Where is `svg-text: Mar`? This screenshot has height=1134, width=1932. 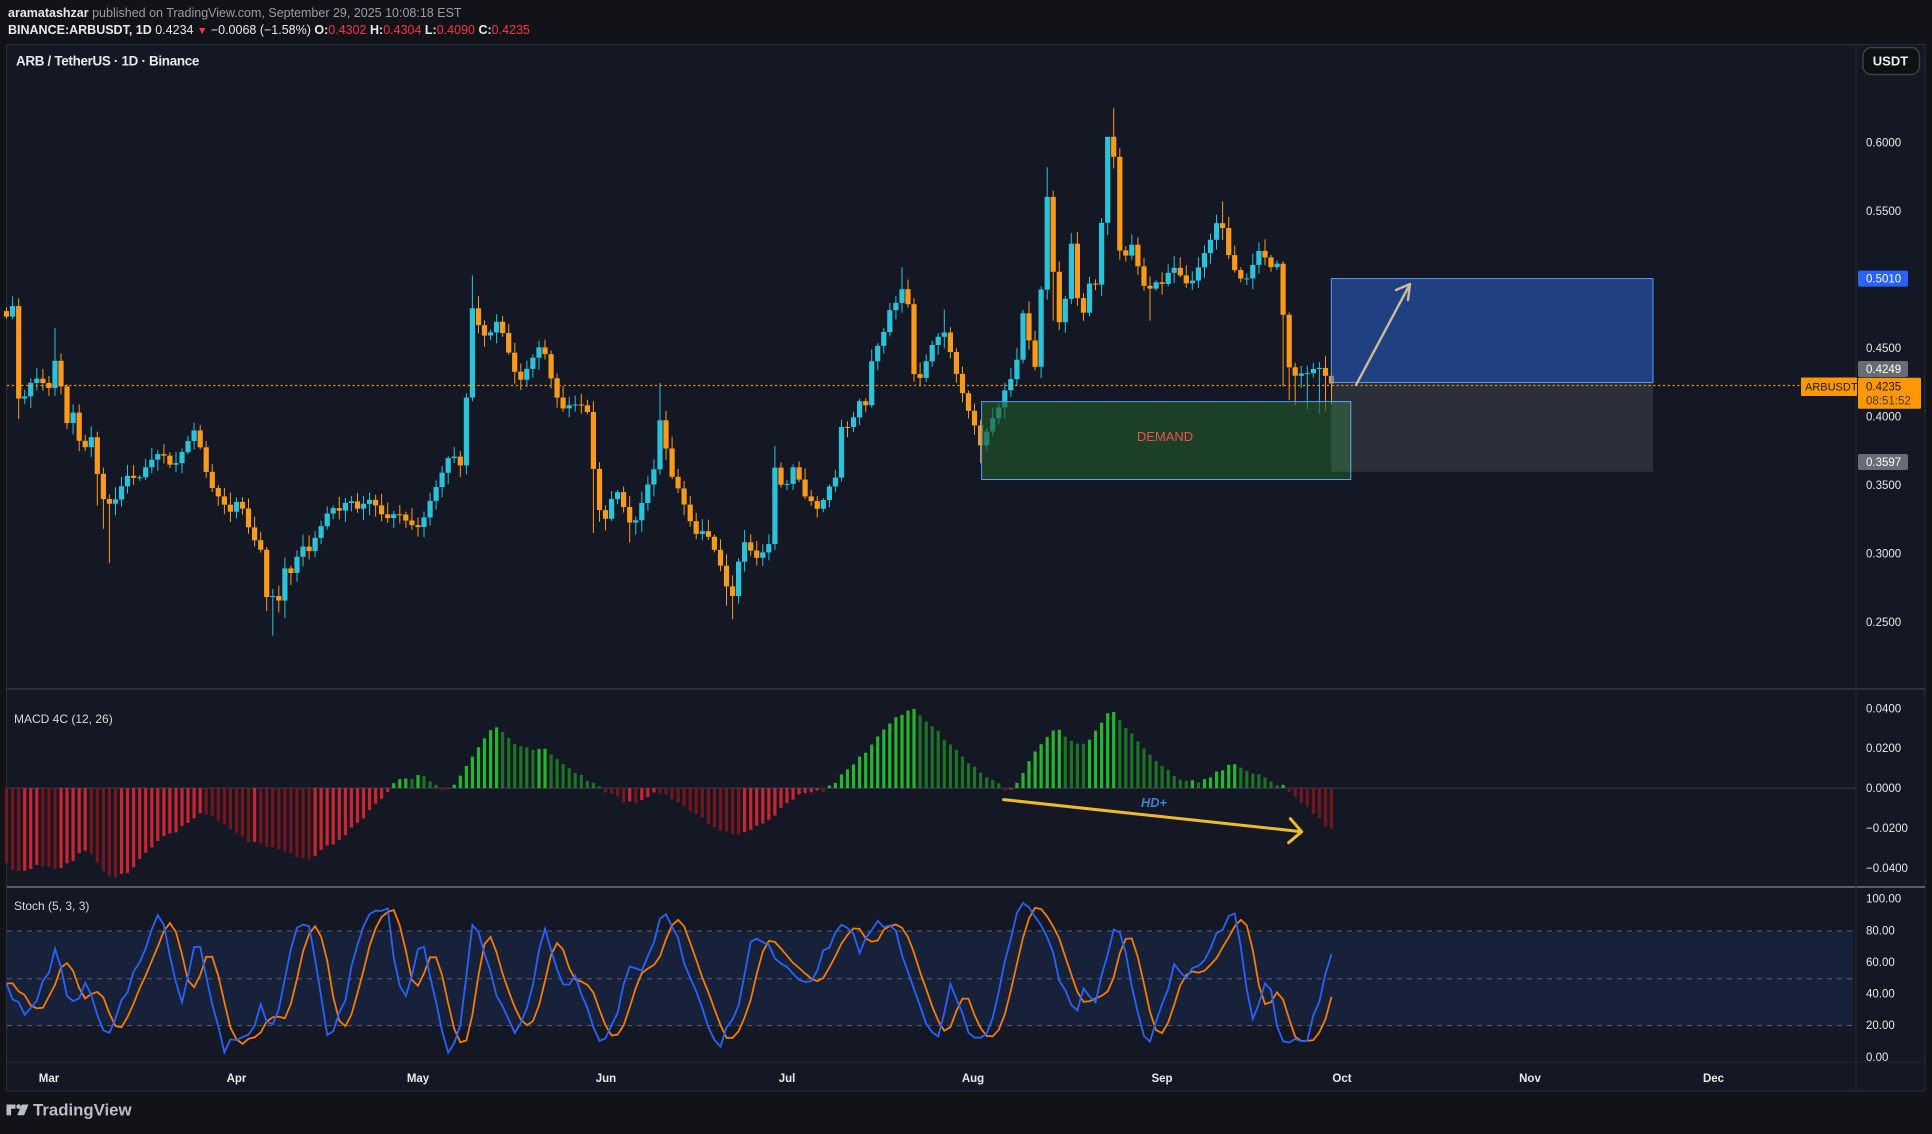
svg-text: Mar is located at coordinates (49, 1079).